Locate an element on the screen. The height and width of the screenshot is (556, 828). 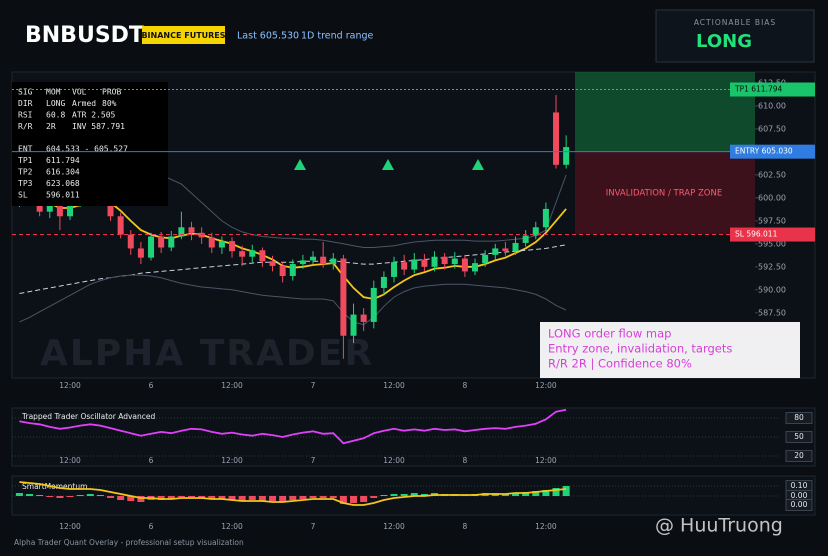
bias-box is located at coordinates (735, 36).